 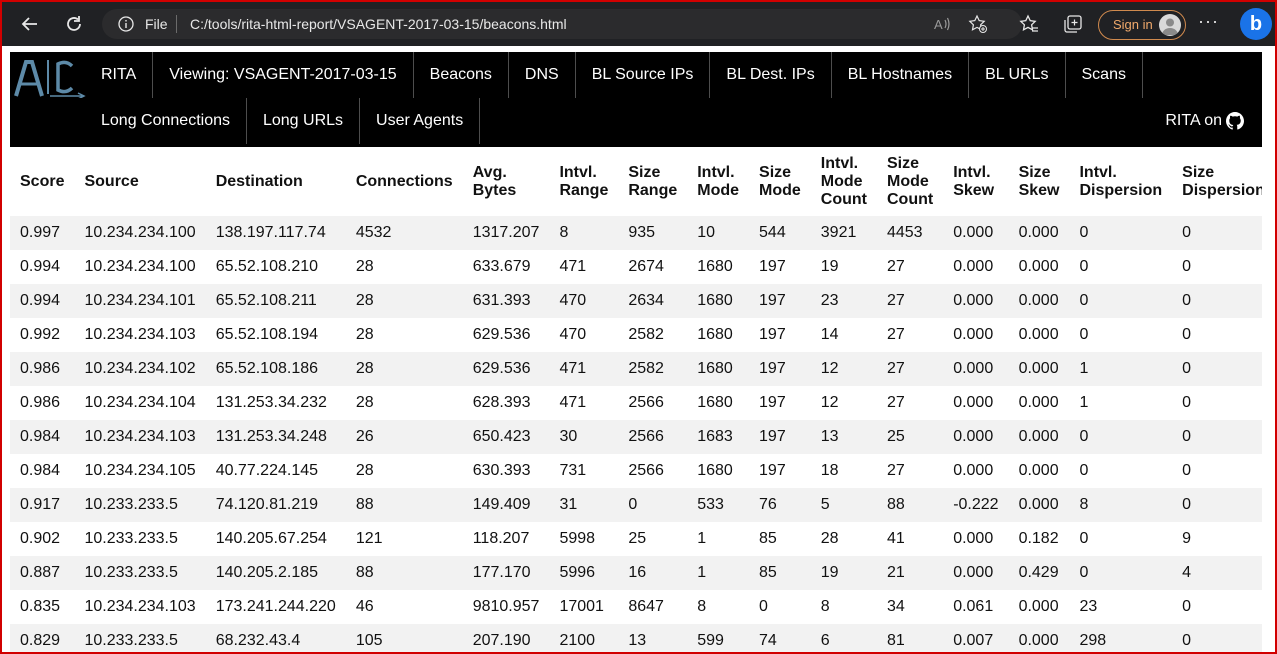 What do you see at coordinates (974, 181) in the screenshot?
I see `header-intvl-skew: Intvl. Skew` at bounding box center [974, 181].